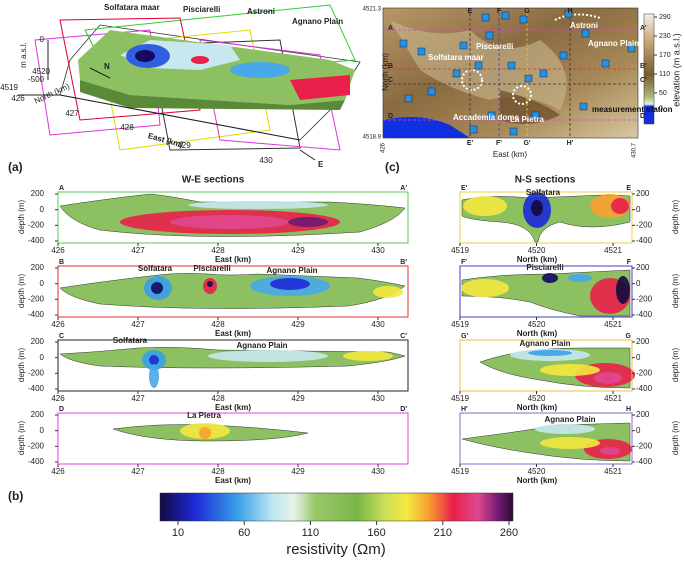 Image resolution: width=685 pixels, height=561 pixels. Describe the element at coordinates (384, 147) in the screenshot. I see `map-east-tick: 426` at that location.